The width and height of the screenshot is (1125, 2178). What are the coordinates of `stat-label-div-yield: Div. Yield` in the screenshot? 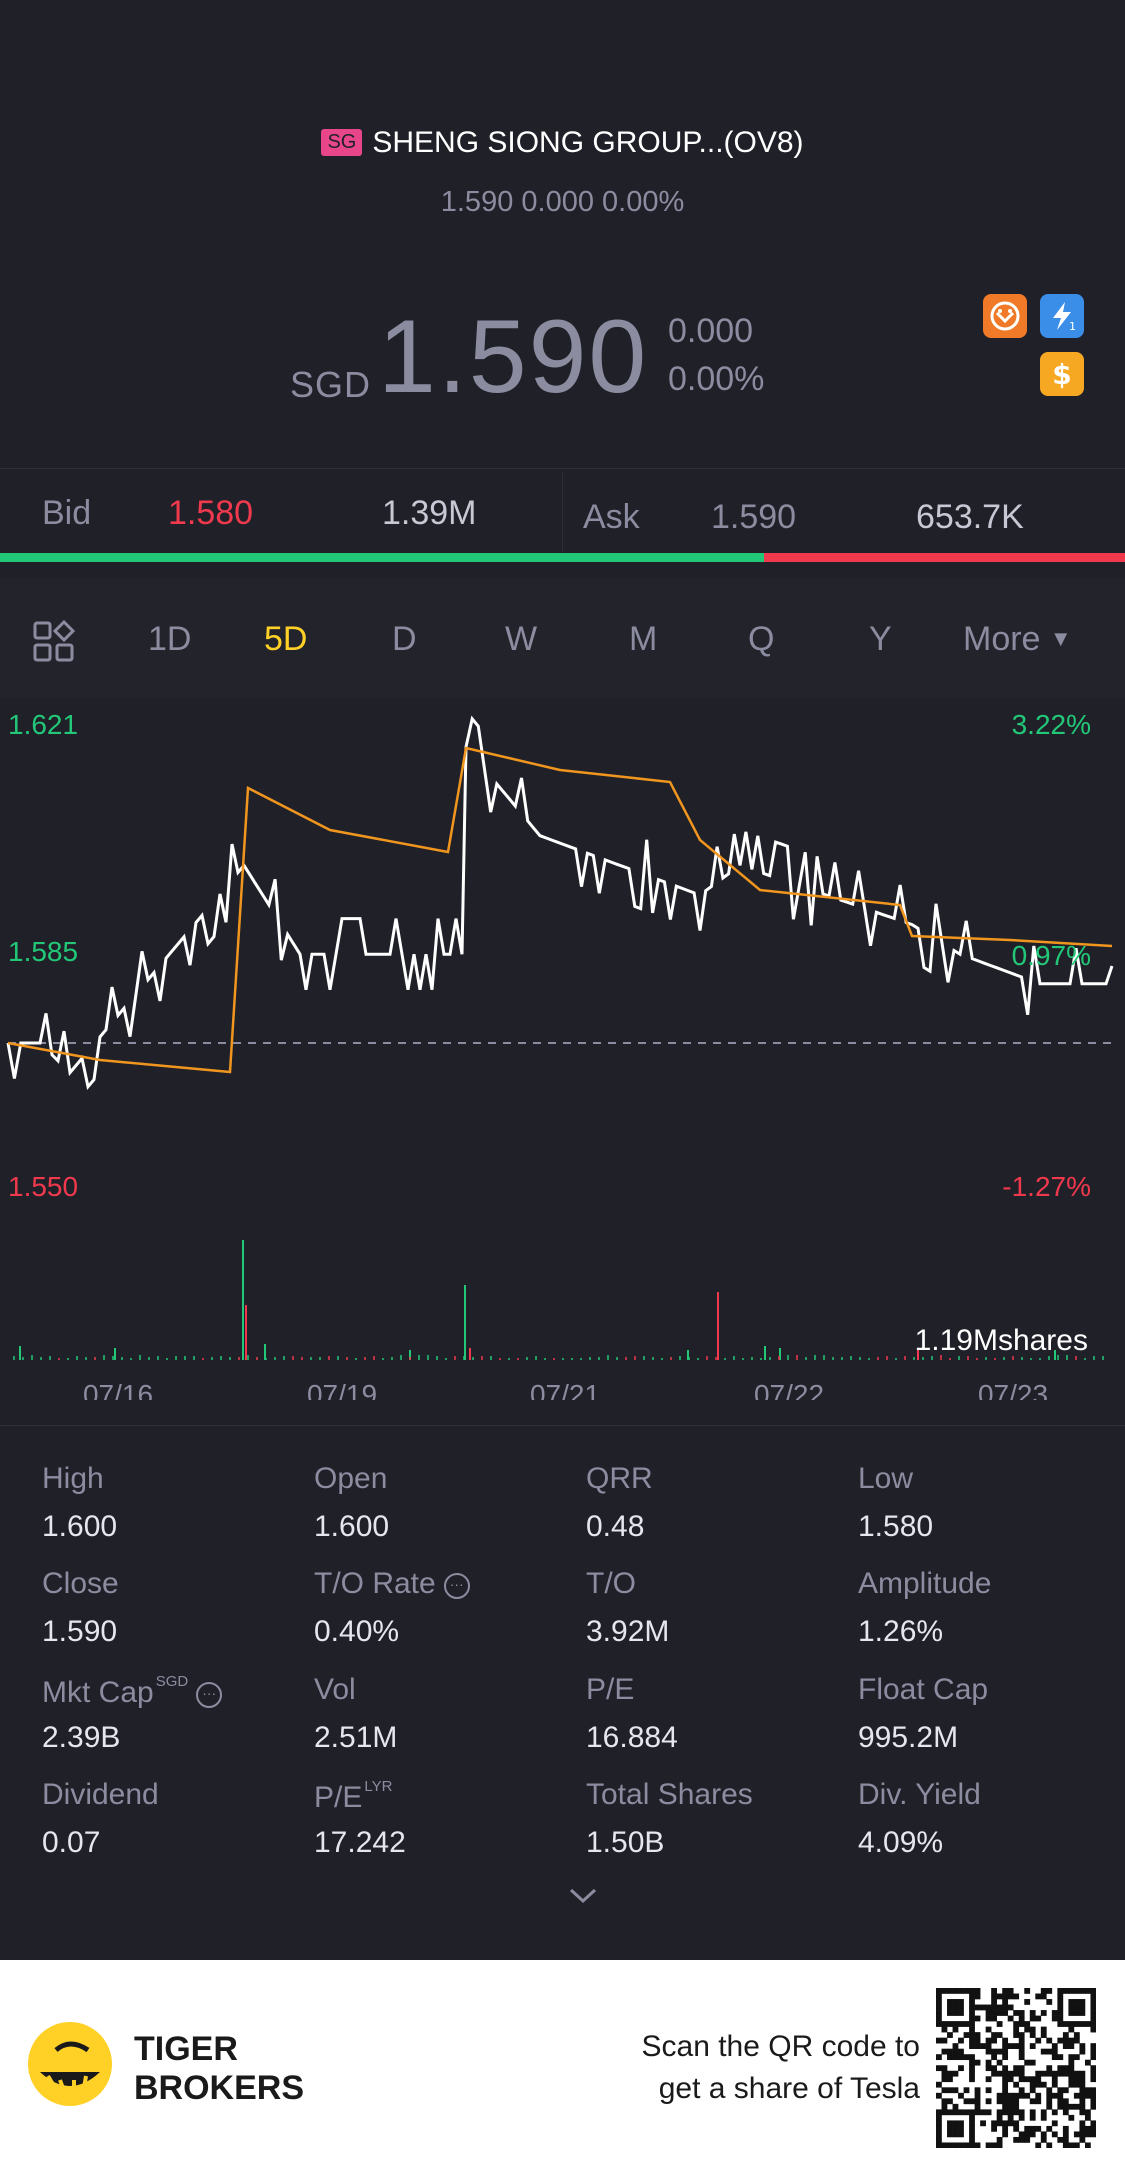 It's located at (919, 1795).